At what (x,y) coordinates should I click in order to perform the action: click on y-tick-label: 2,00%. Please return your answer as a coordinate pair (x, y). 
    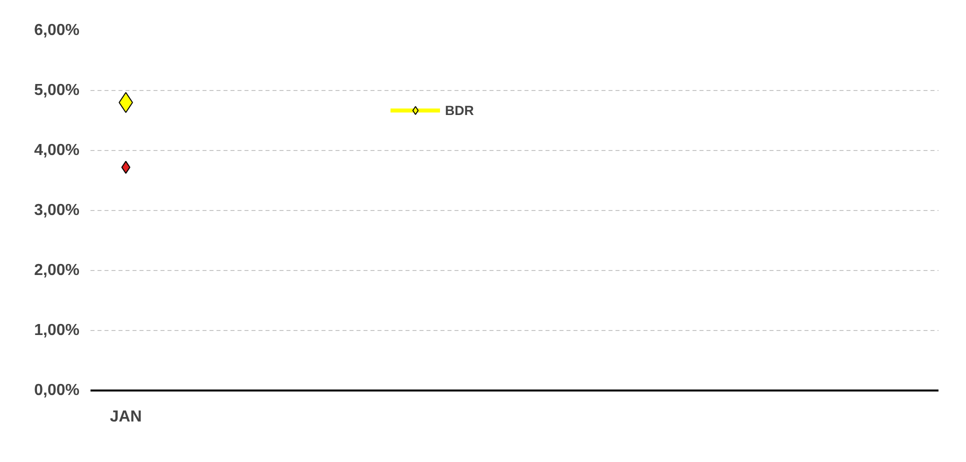
    Looking at the image, I should click on (57, 270).